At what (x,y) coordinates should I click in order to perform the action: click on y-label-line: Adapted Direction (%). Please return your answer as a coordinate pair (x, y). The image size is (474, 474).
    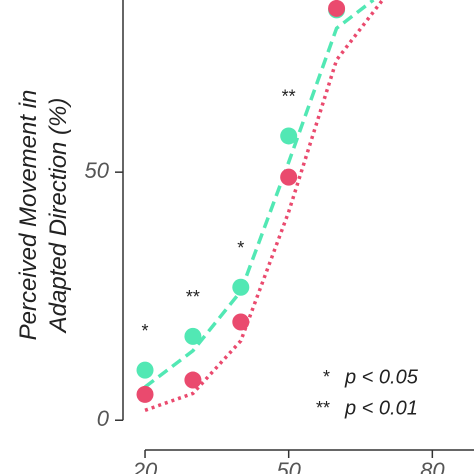
    Looking at the image, I should click on (58, 216).